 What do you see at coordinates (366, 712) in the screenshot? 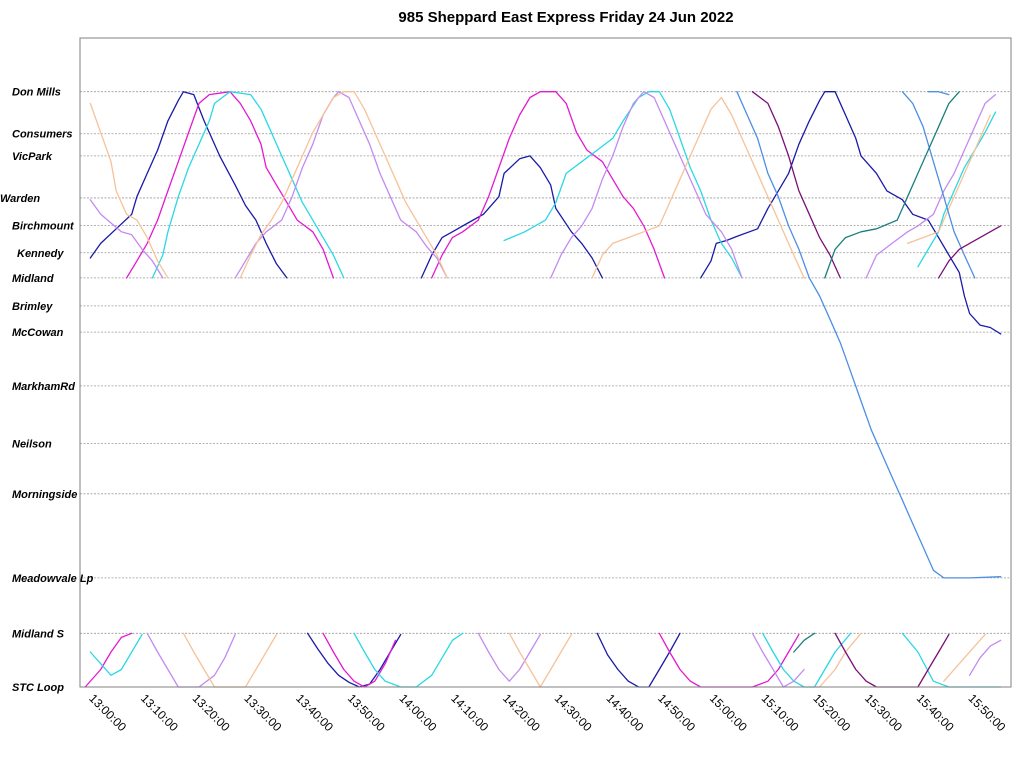
I see `time-tick-label: 13:50:00` at bounding box center [366, 712].